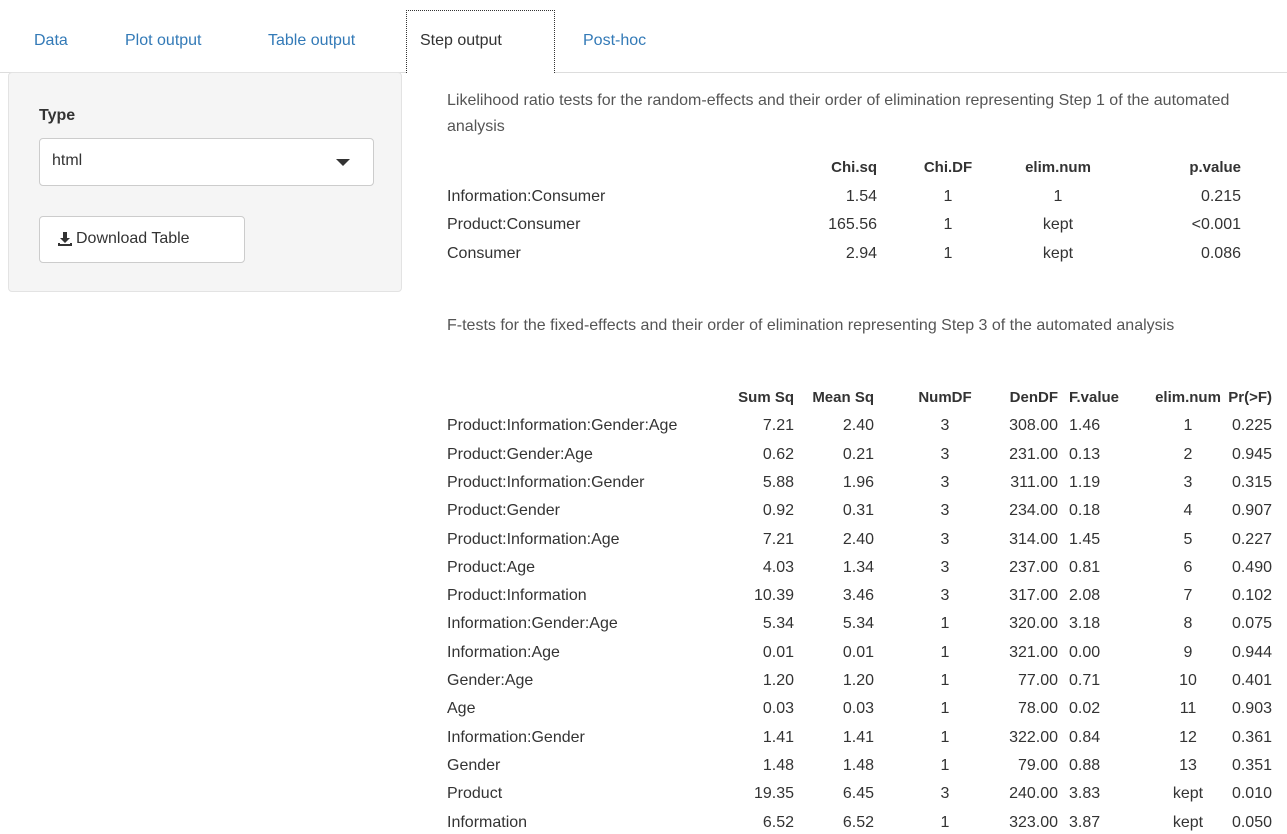  I want to click on active-tab-box, so click(480, 41).